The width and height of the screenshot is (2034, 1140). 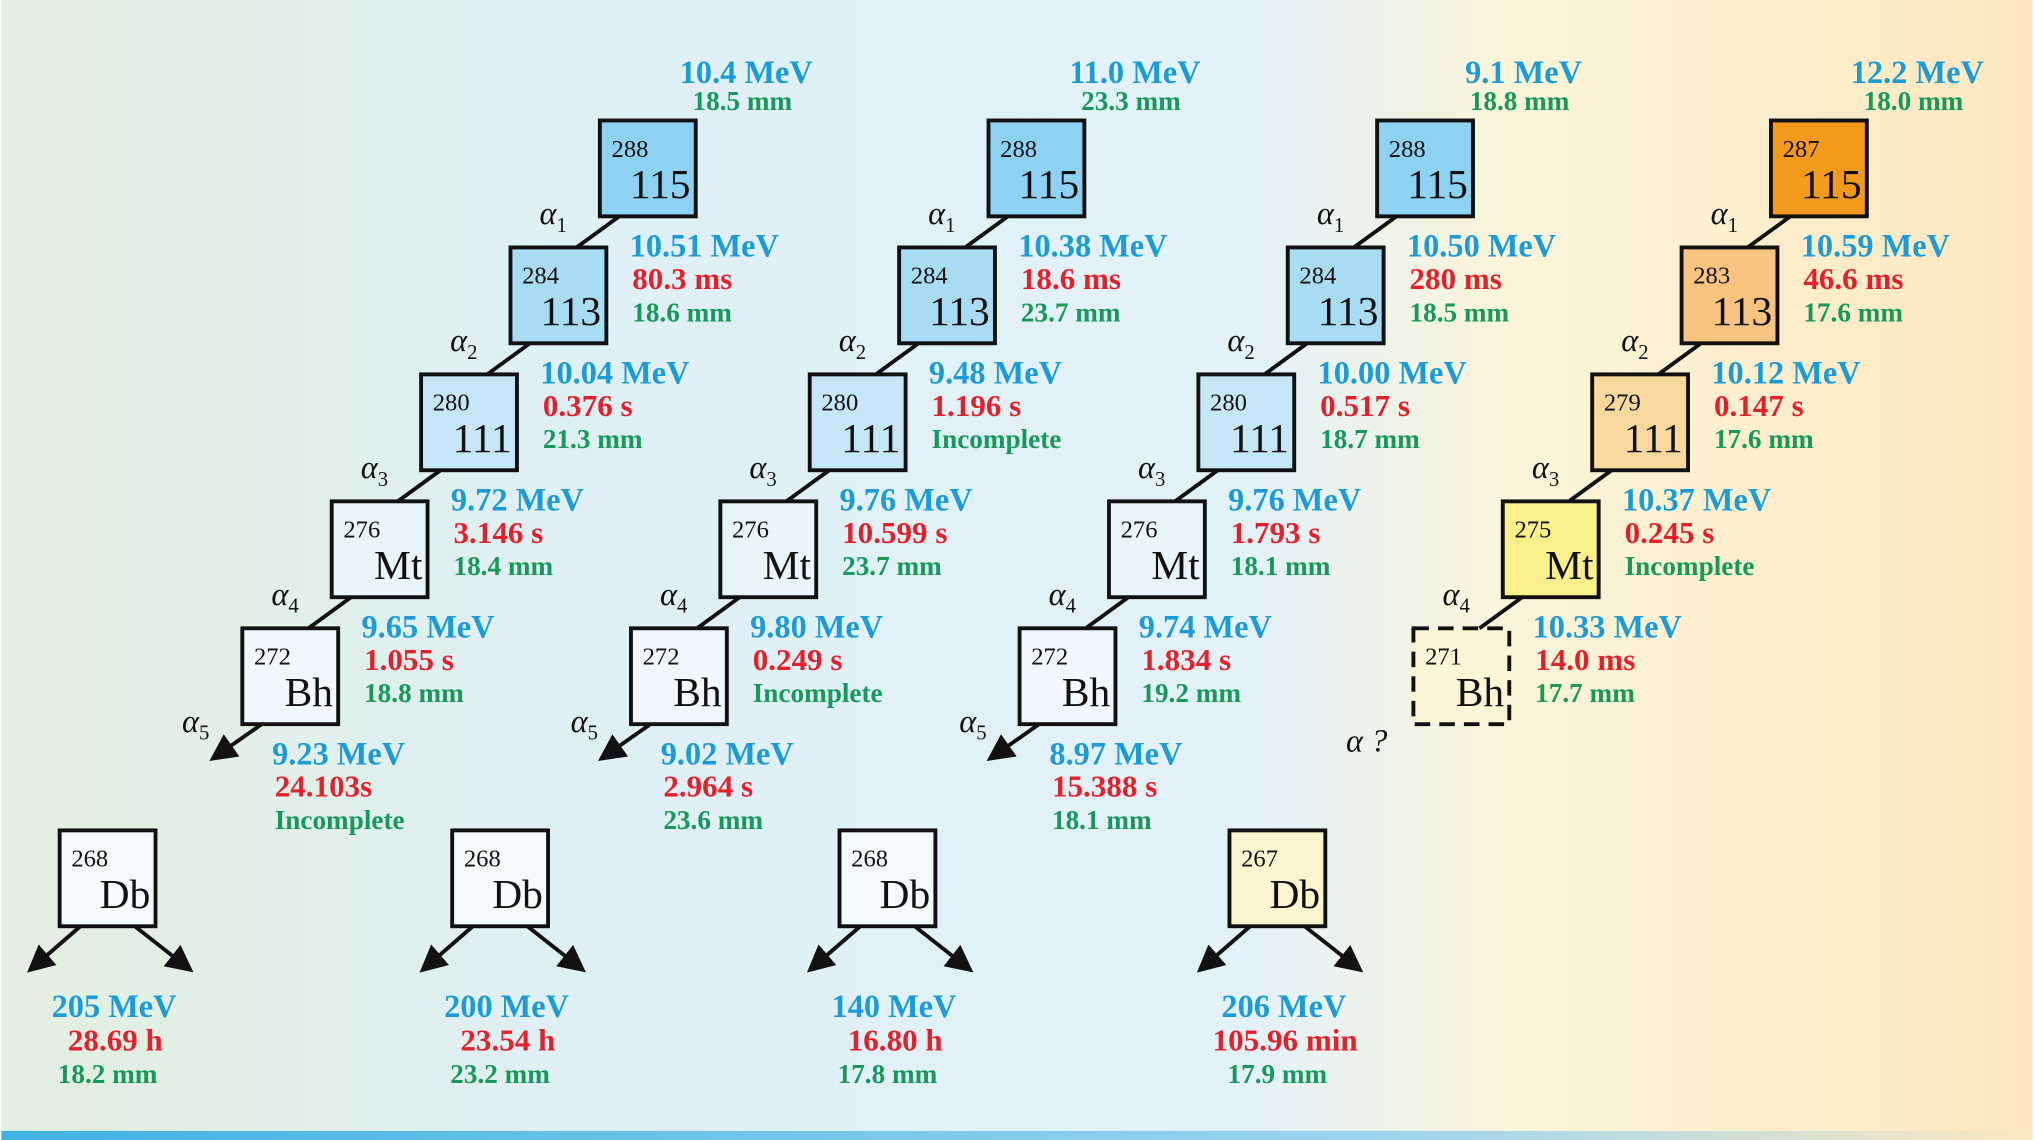 What do you see at coordinates (1914, 101) in the screenshot?
I see `implant-range: 18.0 mm` at bounding box center [1914, 101].